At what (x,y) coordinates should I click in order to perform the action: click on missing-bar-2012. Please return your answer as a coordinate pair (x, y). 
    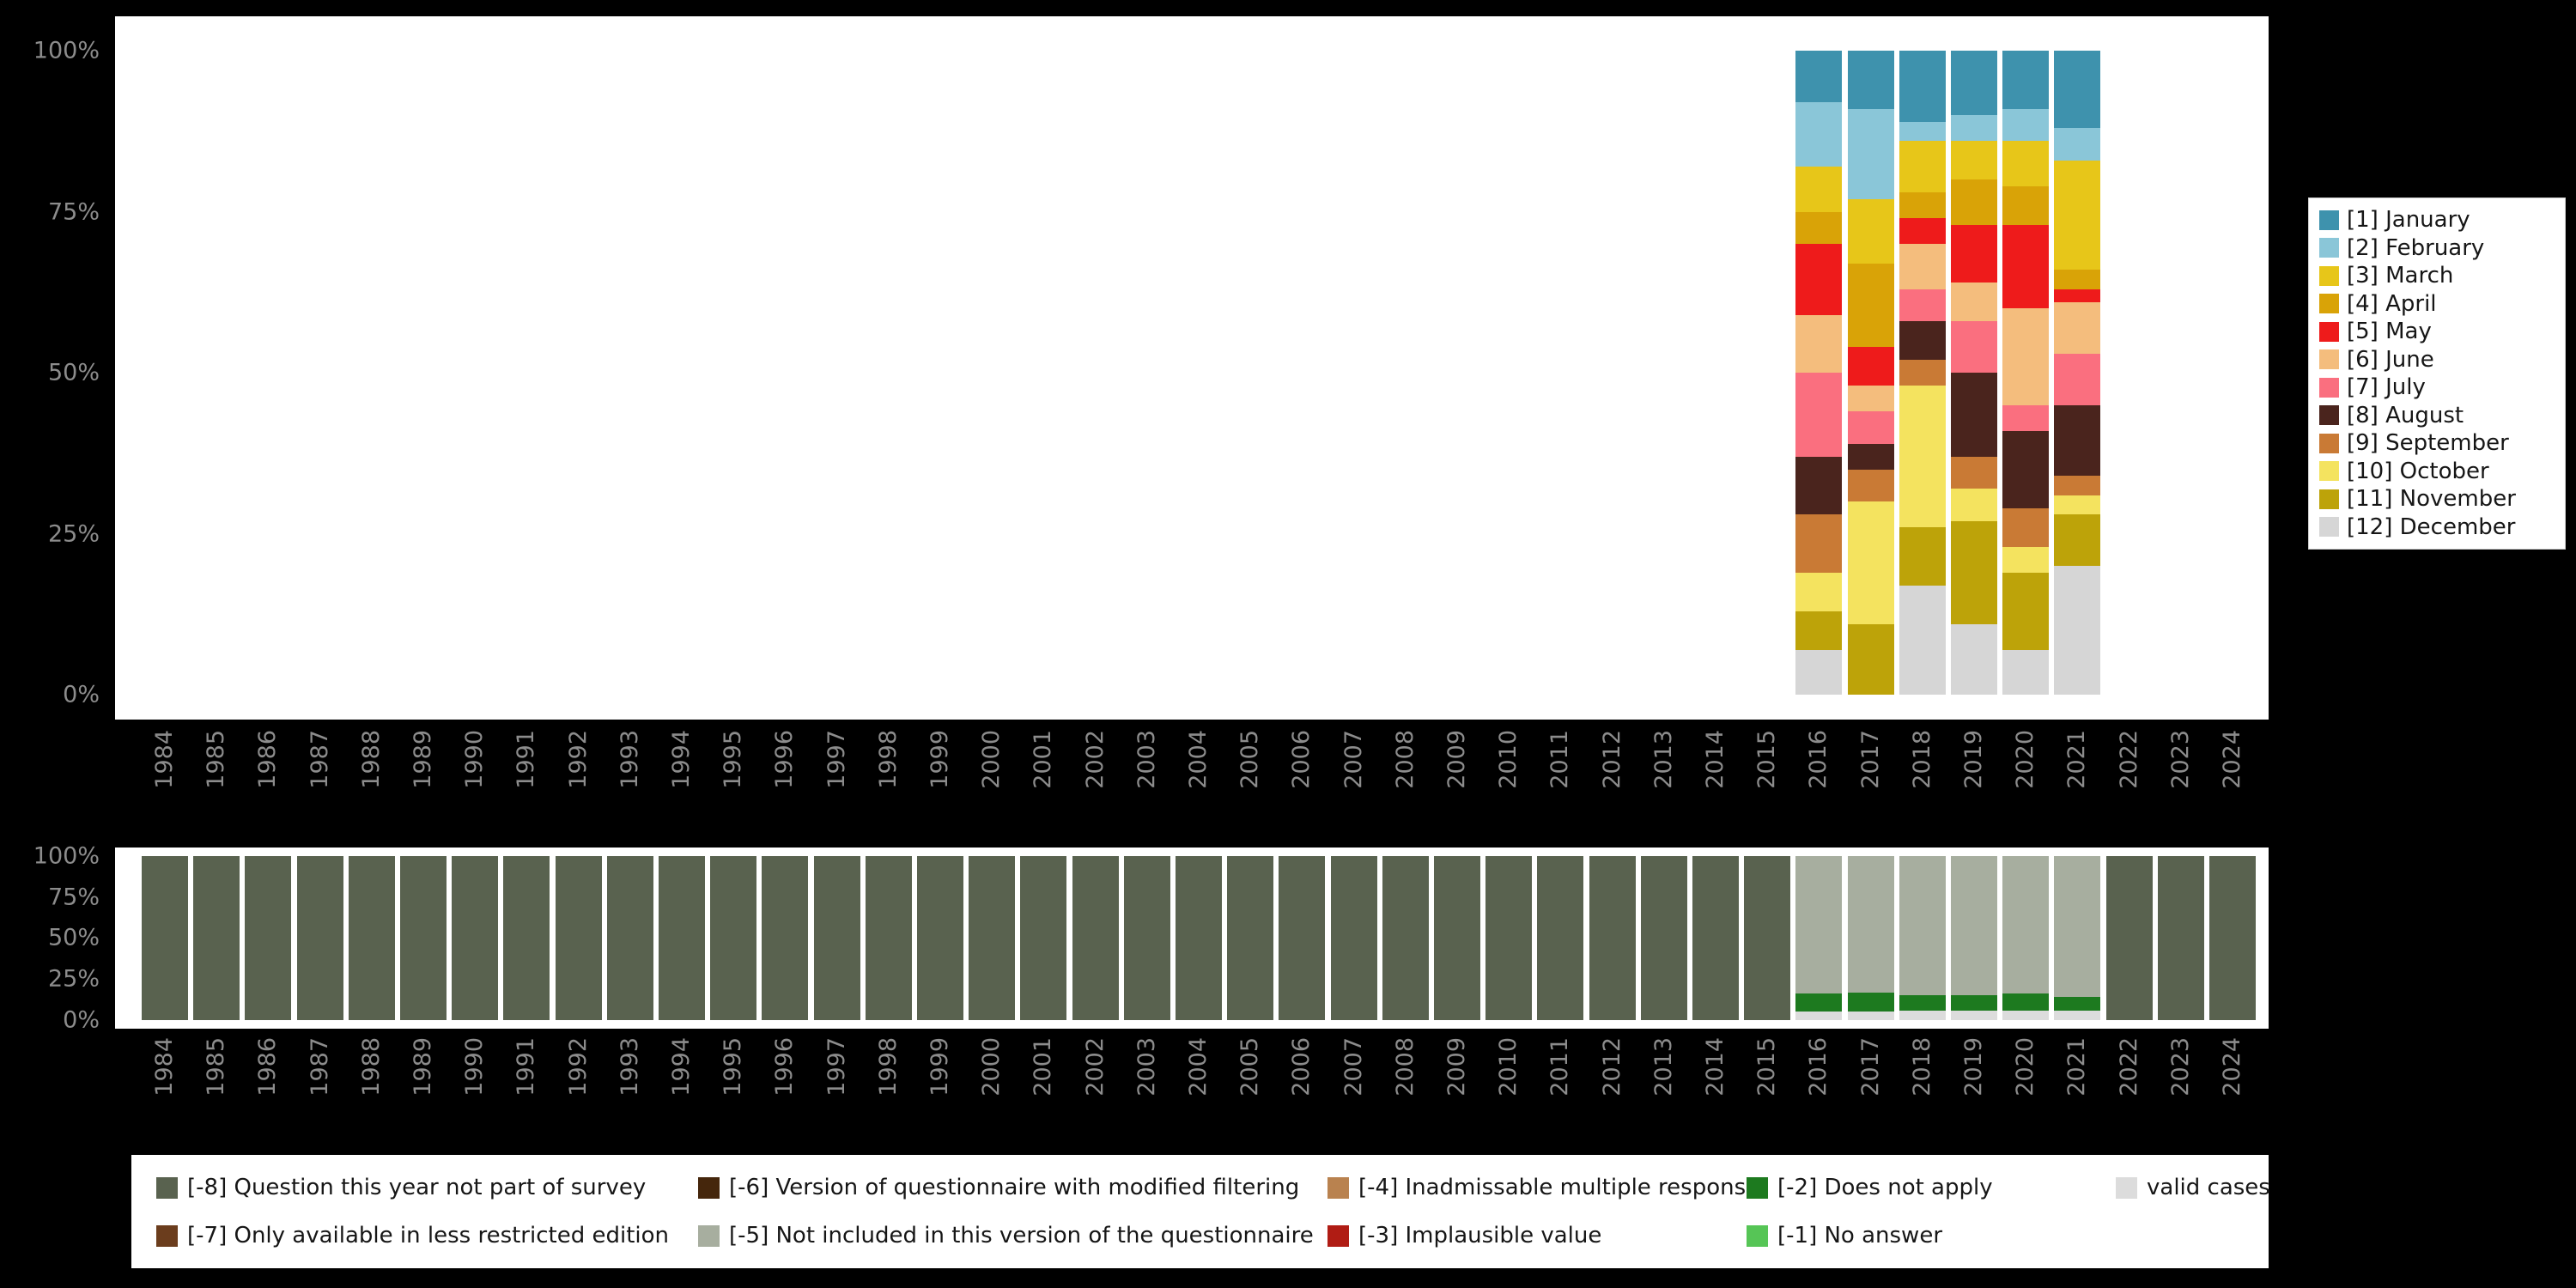
    Looking at the image, I should click on (1612, 938).